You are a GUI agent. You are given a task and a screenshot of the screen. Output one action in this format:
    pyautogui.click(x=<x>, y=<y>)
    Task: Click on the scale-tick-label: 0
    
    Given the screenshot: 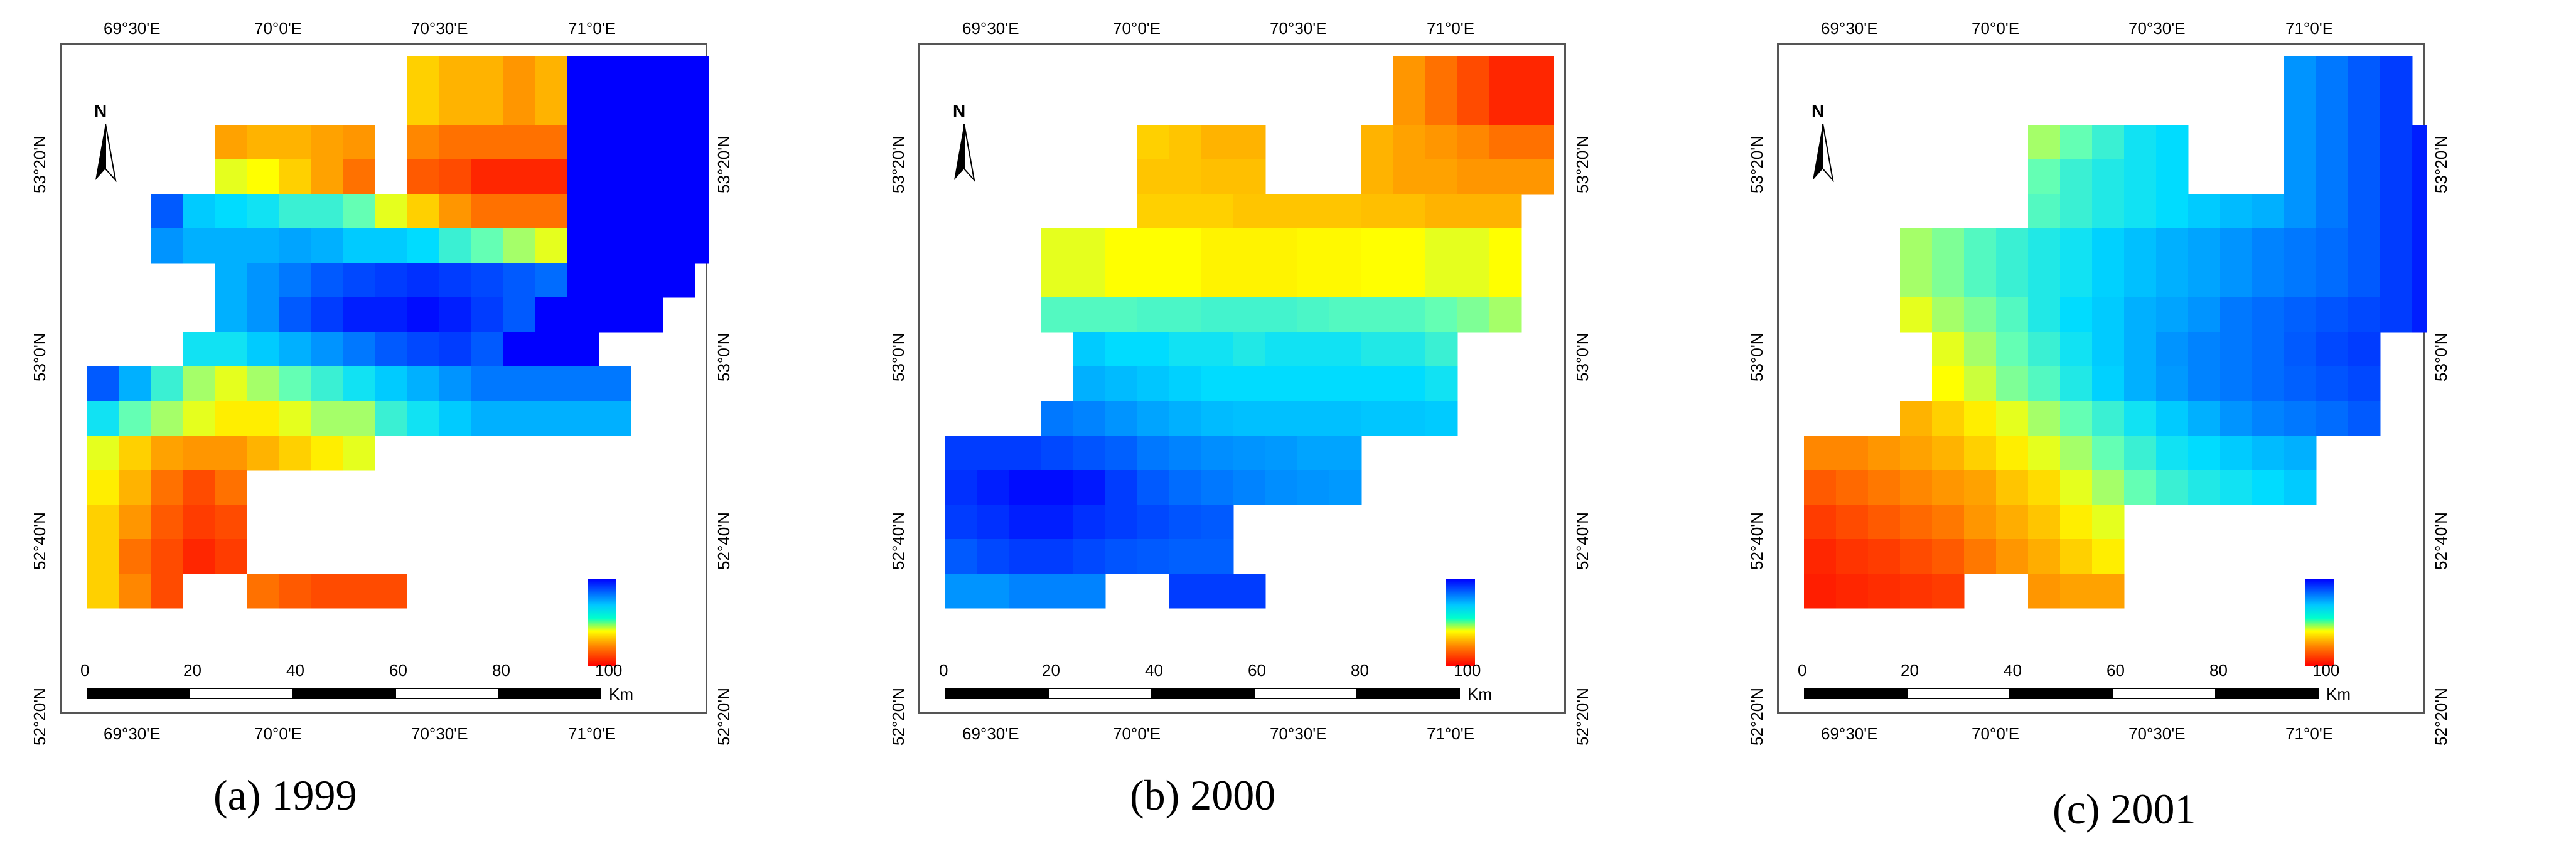 What is the action you would take?
    pyautogui.click(x=85, y=670)
    